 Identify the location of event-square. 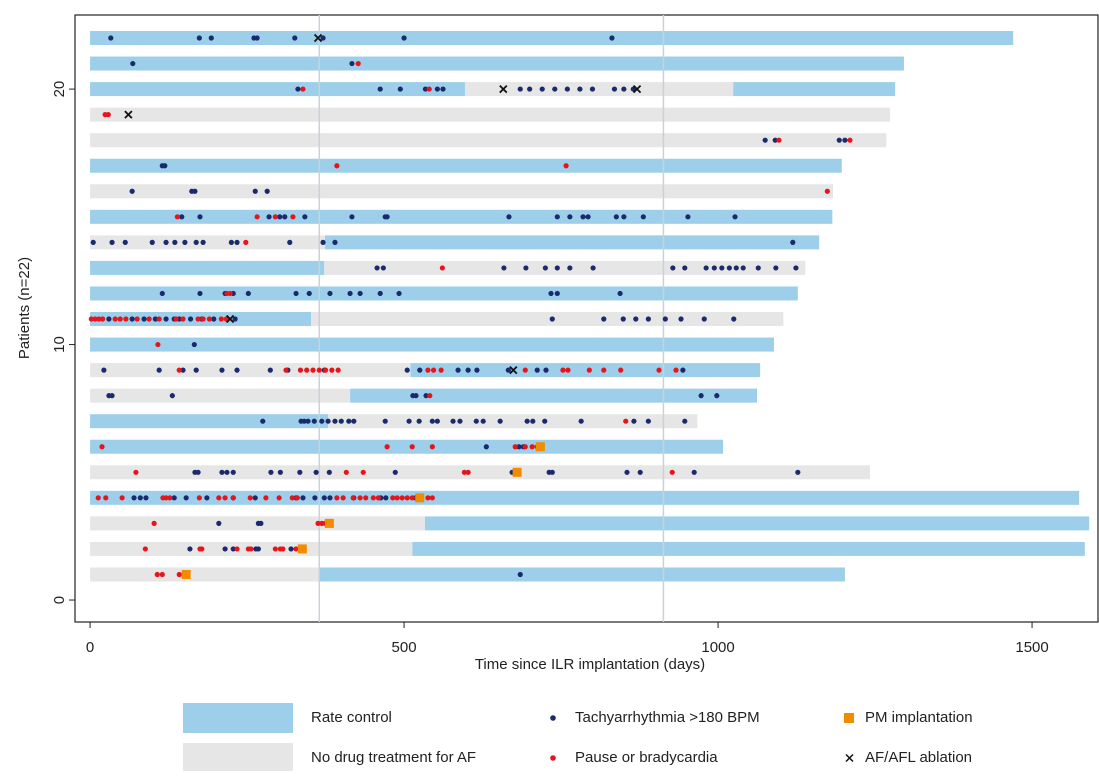
(302, 549).